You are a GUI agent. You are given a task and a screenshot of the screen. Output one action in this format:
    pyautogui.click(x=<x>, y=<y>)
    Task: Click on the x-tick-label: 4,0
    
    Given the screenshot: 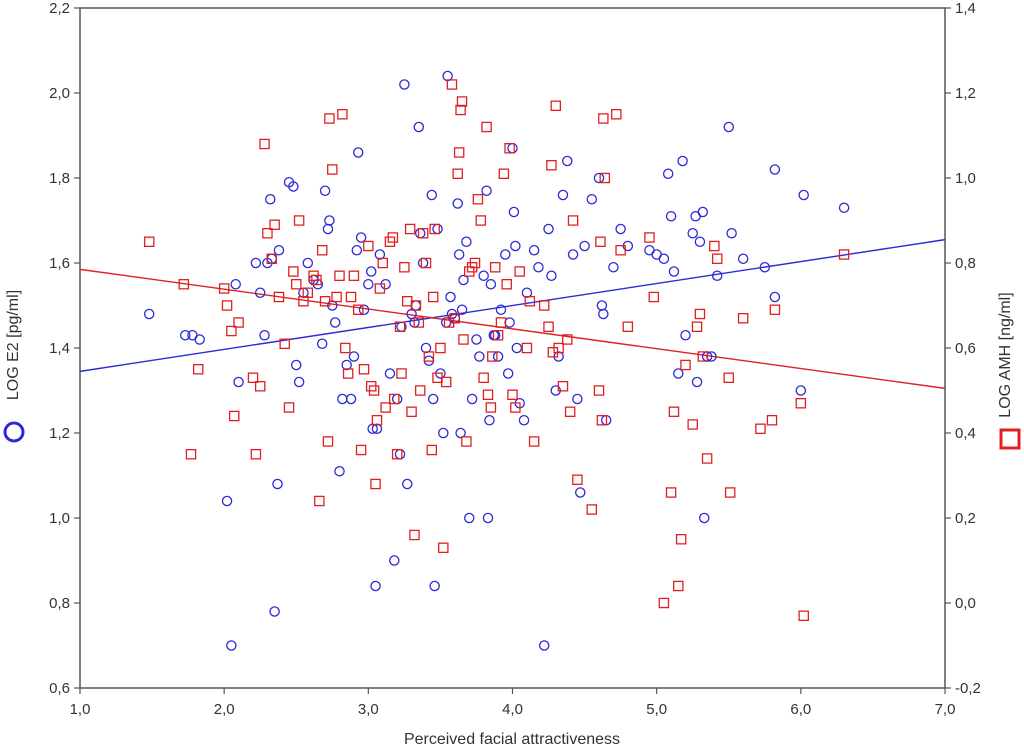 What is the action you would take?
    pyautogui.click(x=512, y=709)
    